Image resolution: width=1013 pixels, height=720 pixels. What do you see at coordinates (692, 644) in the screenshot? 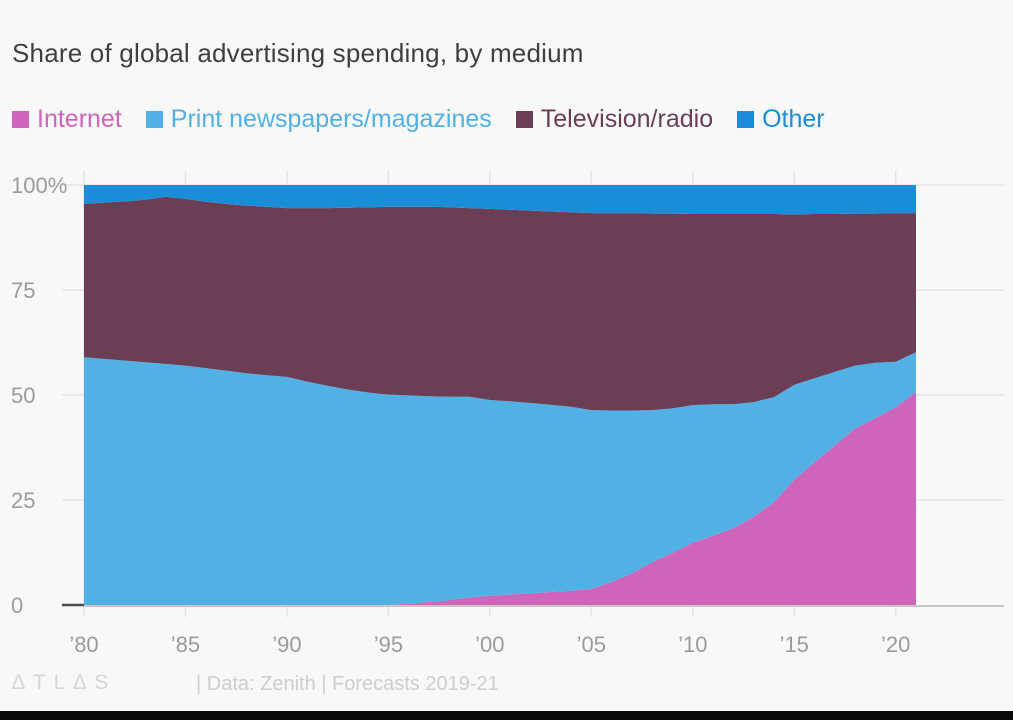
I see `x-axis-label: ’10` at bounding box center [692, 644].